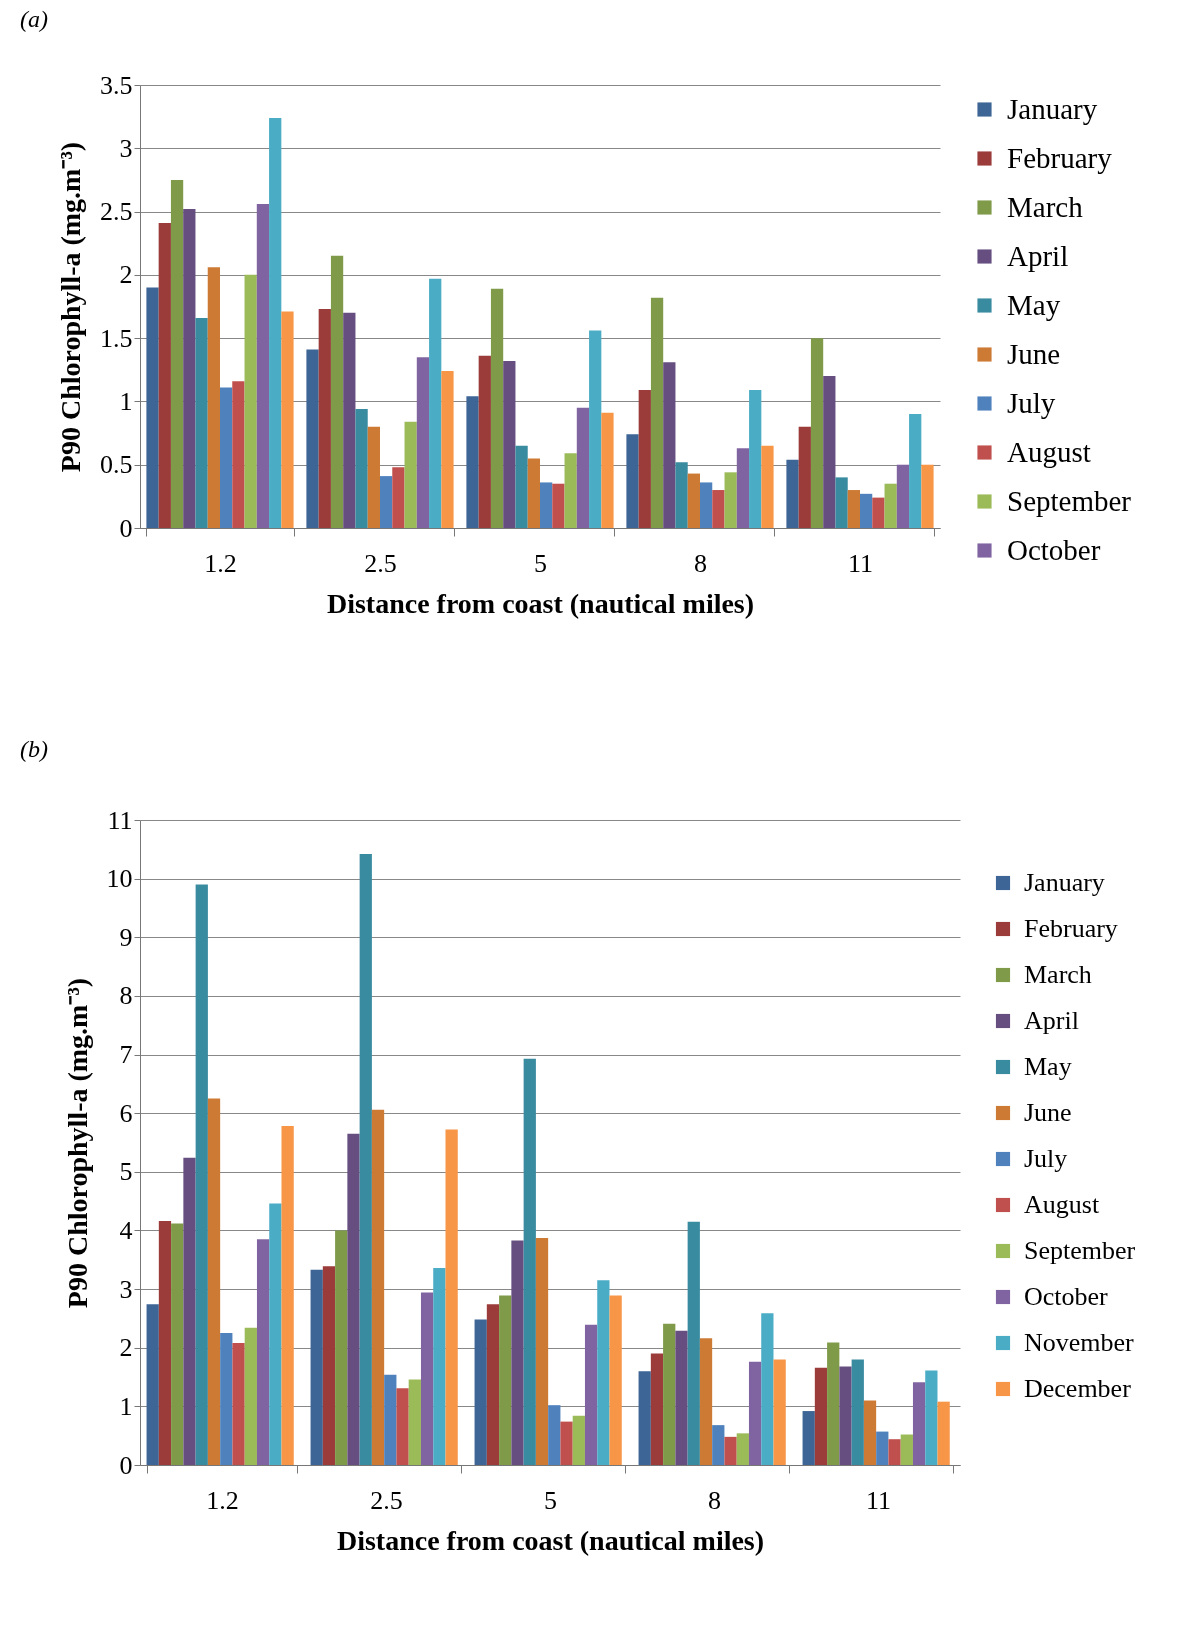  Describe the element at coordinates (386, 1500) in the screenshot. I see `x-tick-label: 2.5` at that location.